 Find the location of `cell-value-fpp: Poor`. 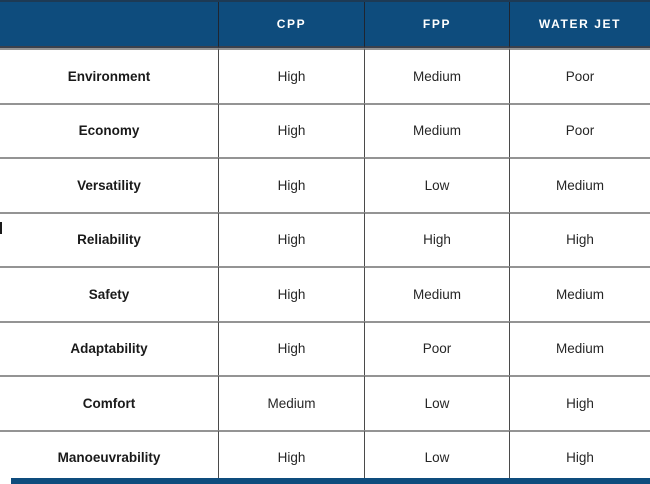

cell-value-fpp: Poor is located at coordinates (436, 347).